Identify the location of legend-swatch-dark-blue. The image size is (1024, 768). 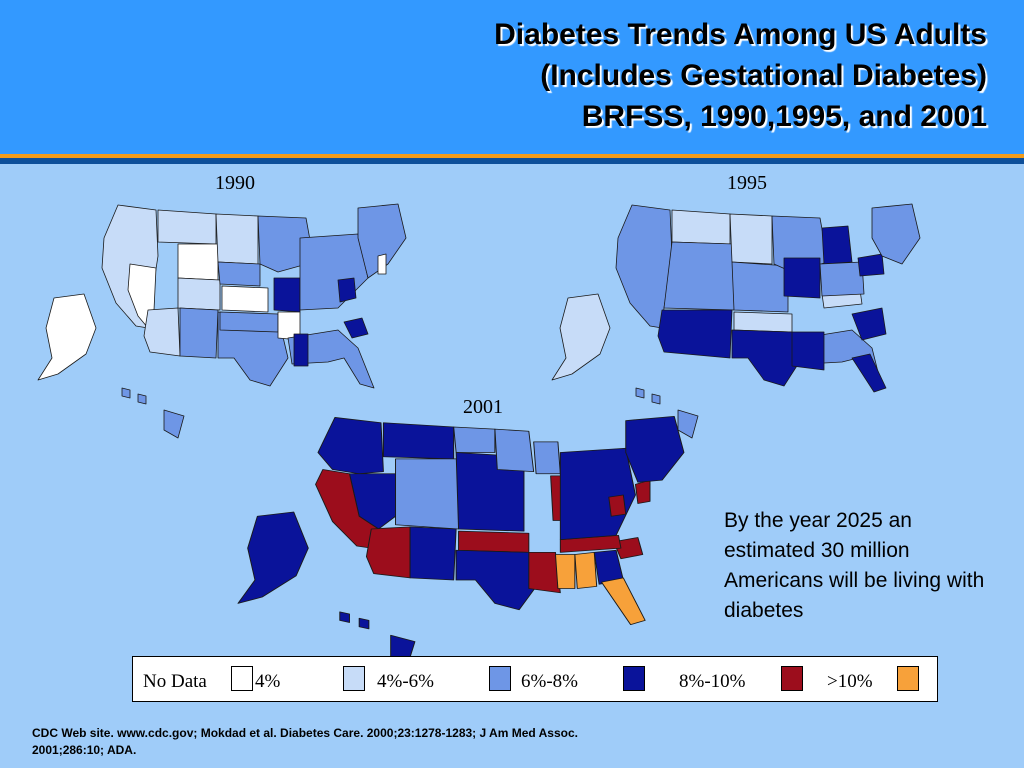
(634, 678).